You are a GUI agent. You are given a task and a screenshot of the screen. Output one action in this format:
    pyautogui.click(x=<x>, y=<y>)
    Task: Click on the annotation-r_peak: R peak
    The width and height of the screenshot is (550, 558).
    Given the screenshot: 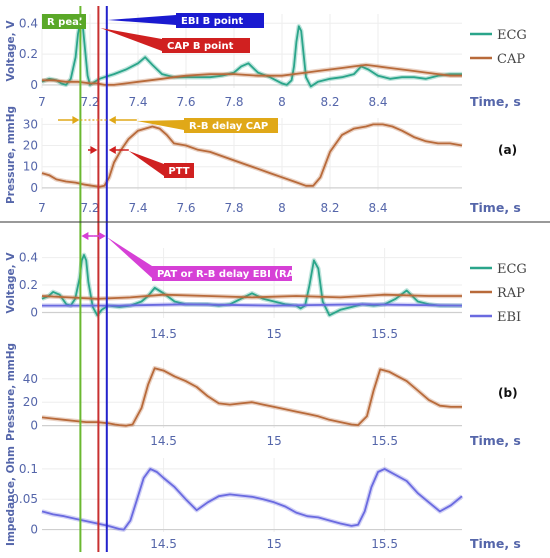 What is the action you would take?
    pyautogui.click(x=66, y=22)
    